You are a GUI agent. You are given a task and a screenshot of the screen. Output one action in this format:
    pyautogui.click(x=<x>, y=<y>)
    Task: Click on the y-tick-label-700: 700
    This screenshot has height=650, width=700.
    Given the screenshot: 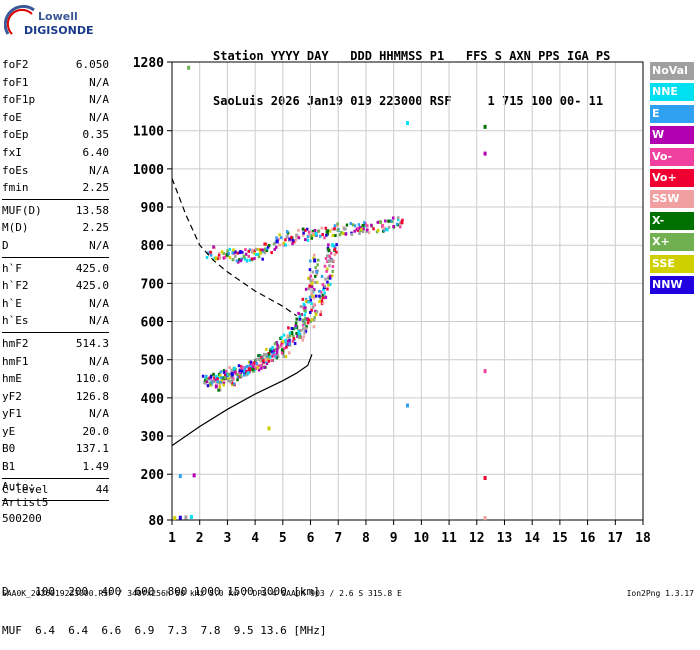 What is the action you would take?
    pyautogui.click(x=153, y=284)
    